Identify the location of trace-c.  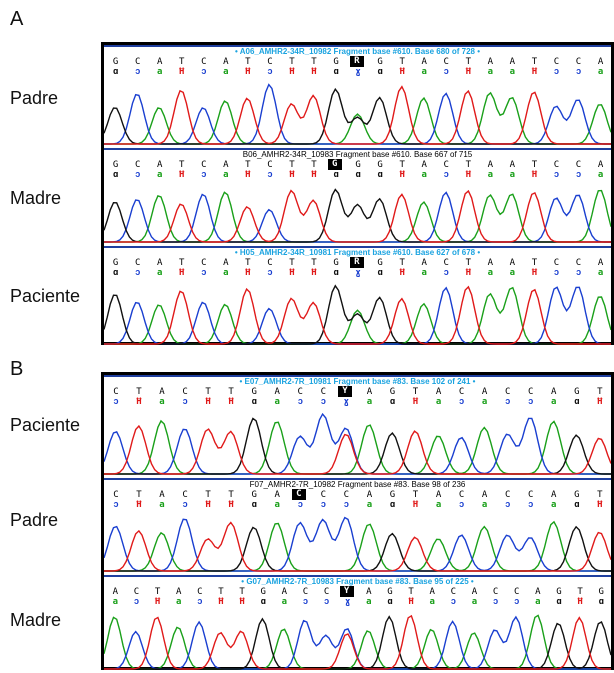
(357, 217).